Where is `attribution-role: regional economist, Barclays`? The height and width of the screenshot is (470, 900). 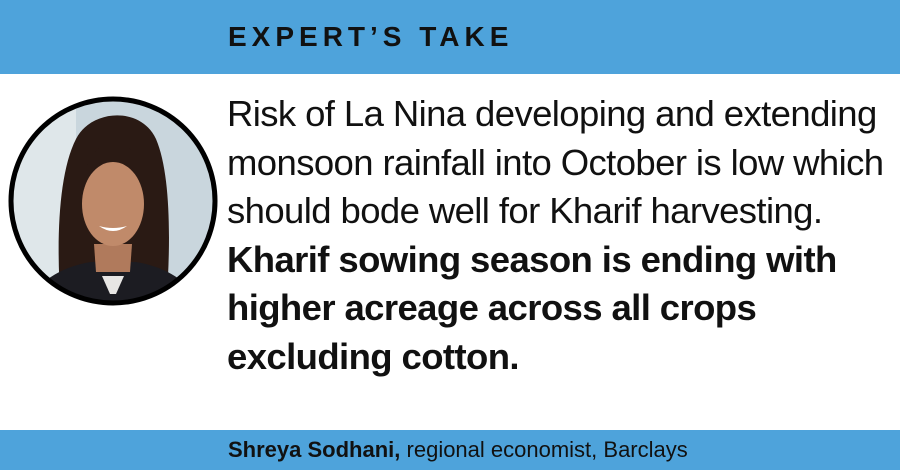 attribution-role: regional economist, Barclays is located at coordinates (547, 449).